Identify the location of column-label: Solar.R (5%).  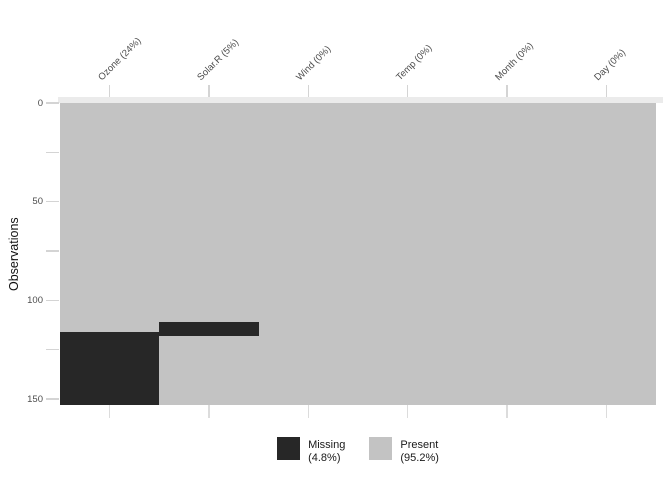
(218, 60).